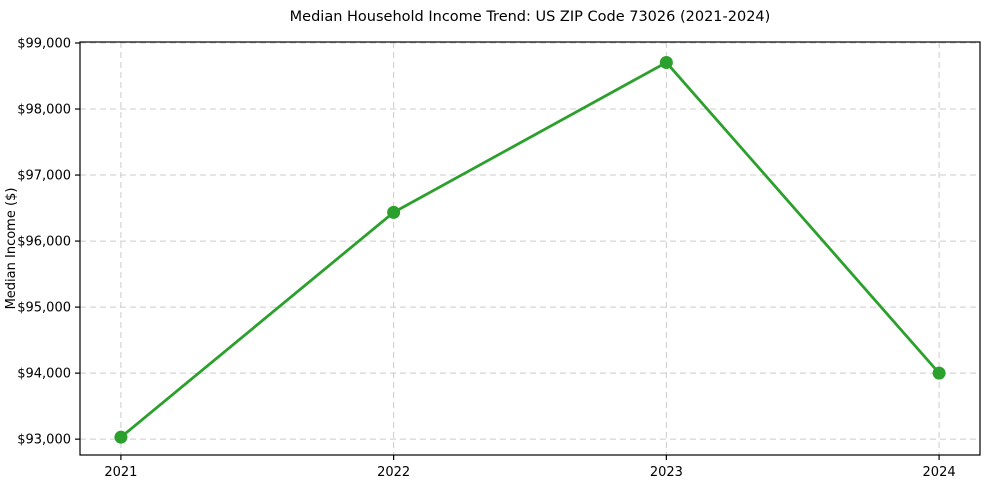 The width and height of the screenshot is (989, 490). I want to click on y-tick-label: $95,000, so click(44, 308).